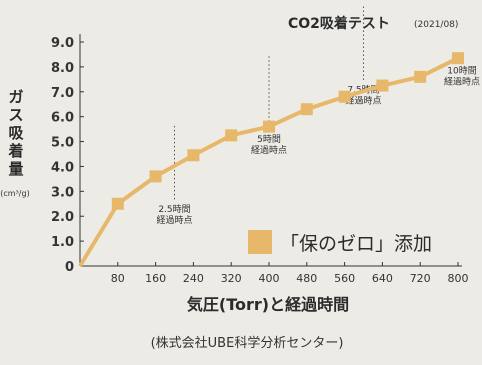 Image resolution: width=482 pixels, height=365 pixels. I want to click on x-tick-label: 480, so click(306, 278).